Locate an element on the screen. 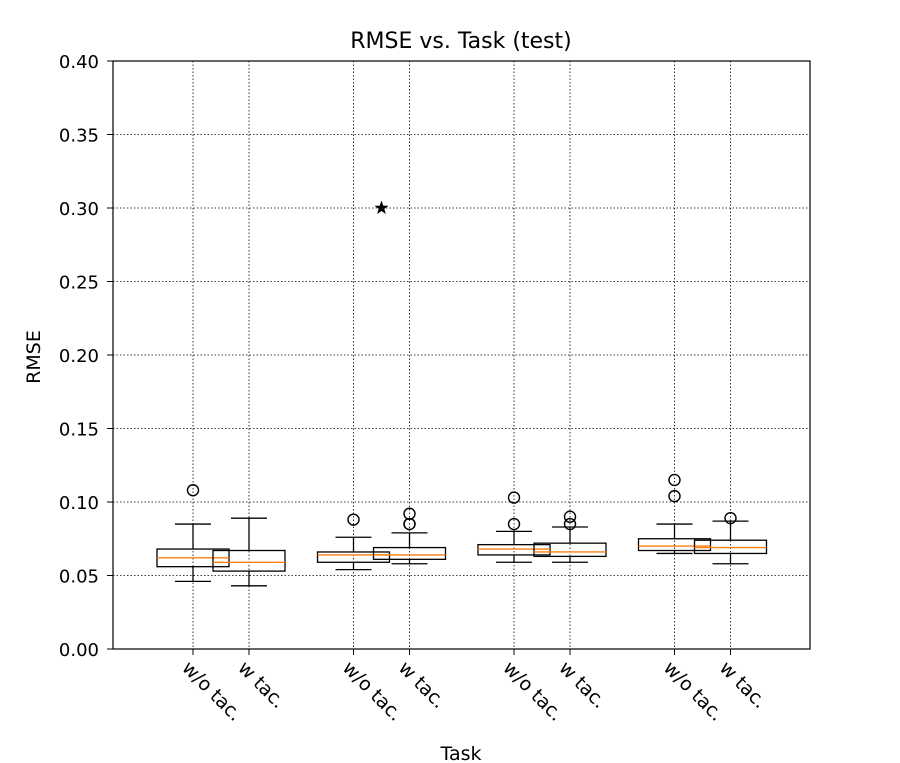  y-tick-label: 0.40 is located at coordinates (79, 62).